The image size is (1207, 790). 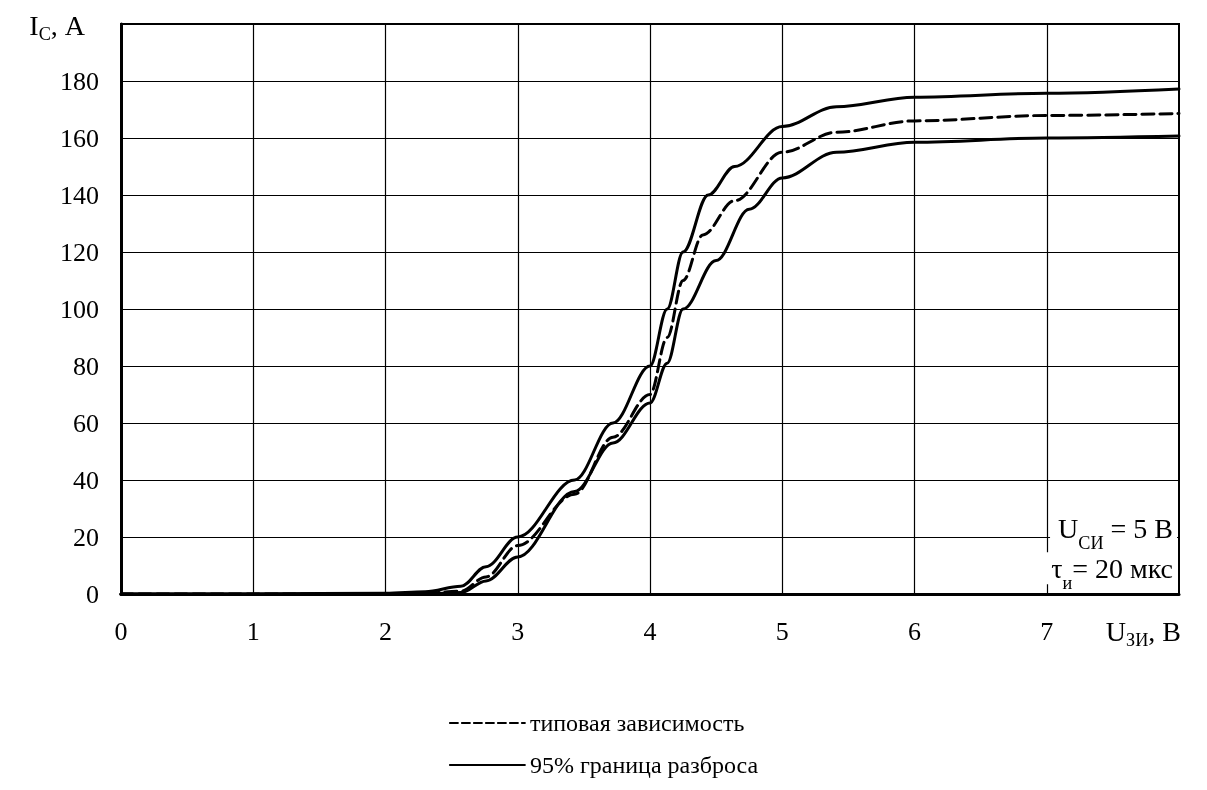 What do you see at coordinates (385, 631) in the screenshot?
I see `x-tick-label: 2` at bounding box center [385, 631].